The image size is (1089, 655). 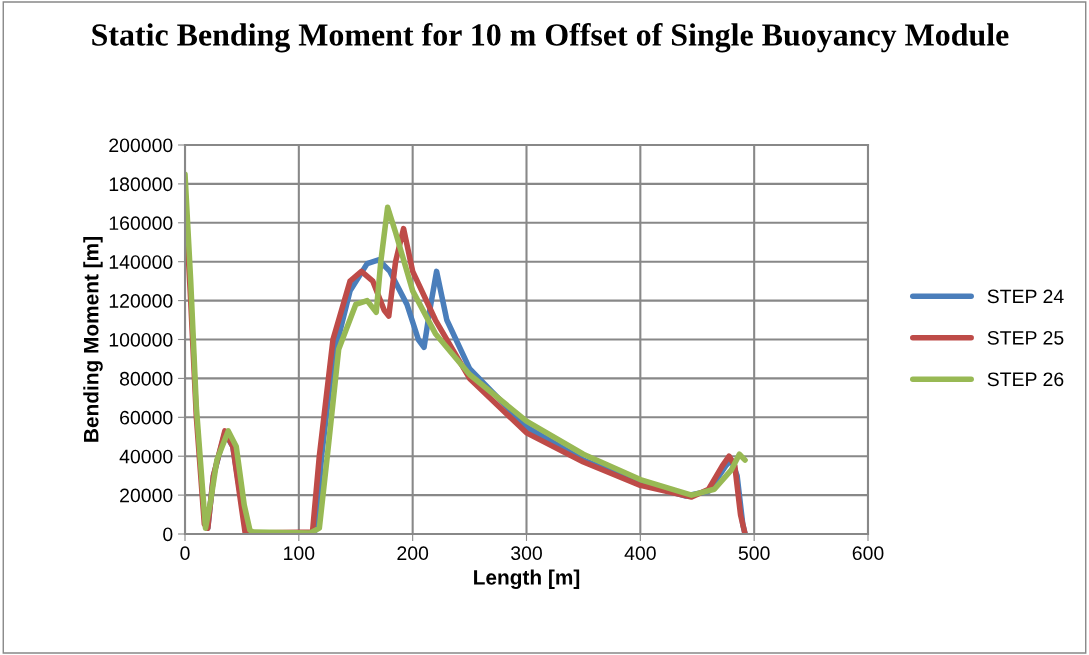 I want to click on x-tick-label: 300, so click(x=526, y=553).